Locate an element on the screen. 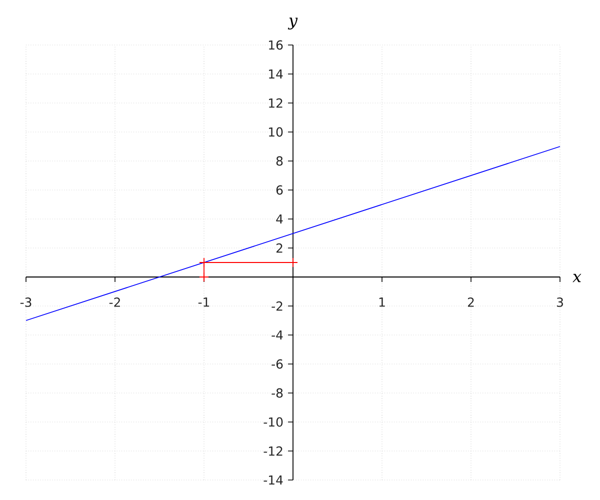 The height and width of the screenshot is (500, 600). y-tick-label: 10 is located at coordinates (276, 132).